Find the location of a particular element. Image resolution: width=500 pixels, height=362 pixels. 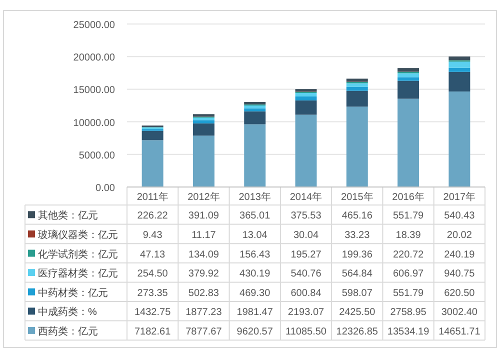

x-tick-label: 2017年 is located at coordinates (459, 197).